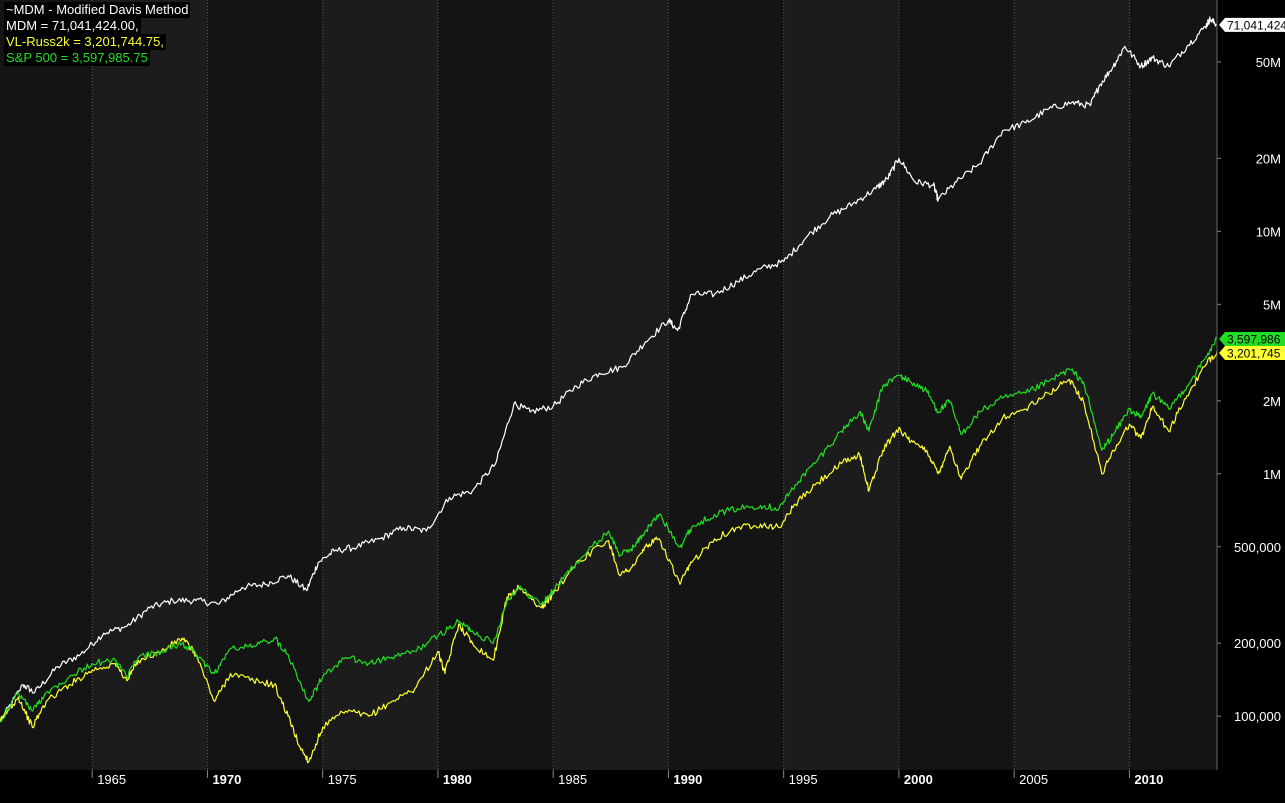 The height and width of the screenshot is (803, 1285). I want to click on y-axis-strip, so click(1251, 401).